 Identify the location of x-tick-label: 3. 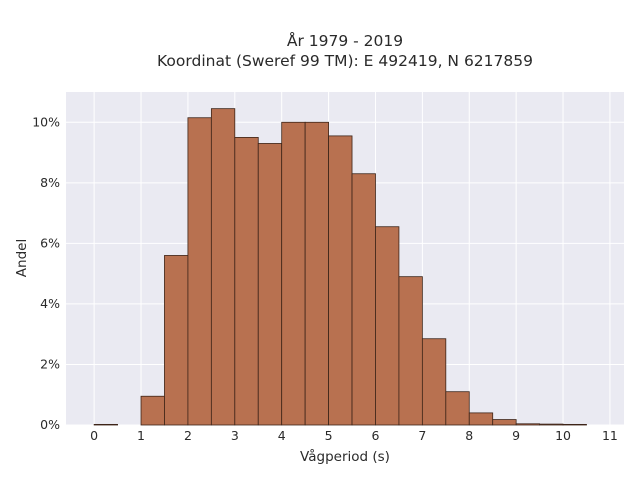
(235, 435).